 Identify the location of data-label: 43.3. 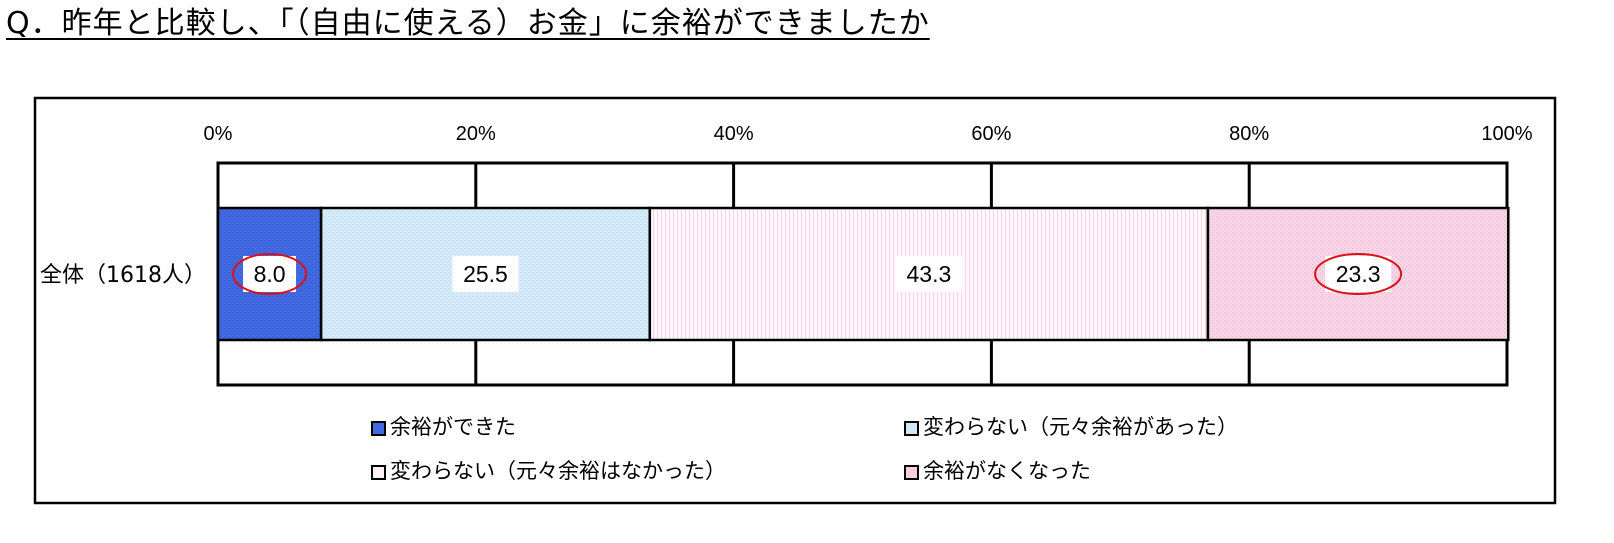
(929, 274).